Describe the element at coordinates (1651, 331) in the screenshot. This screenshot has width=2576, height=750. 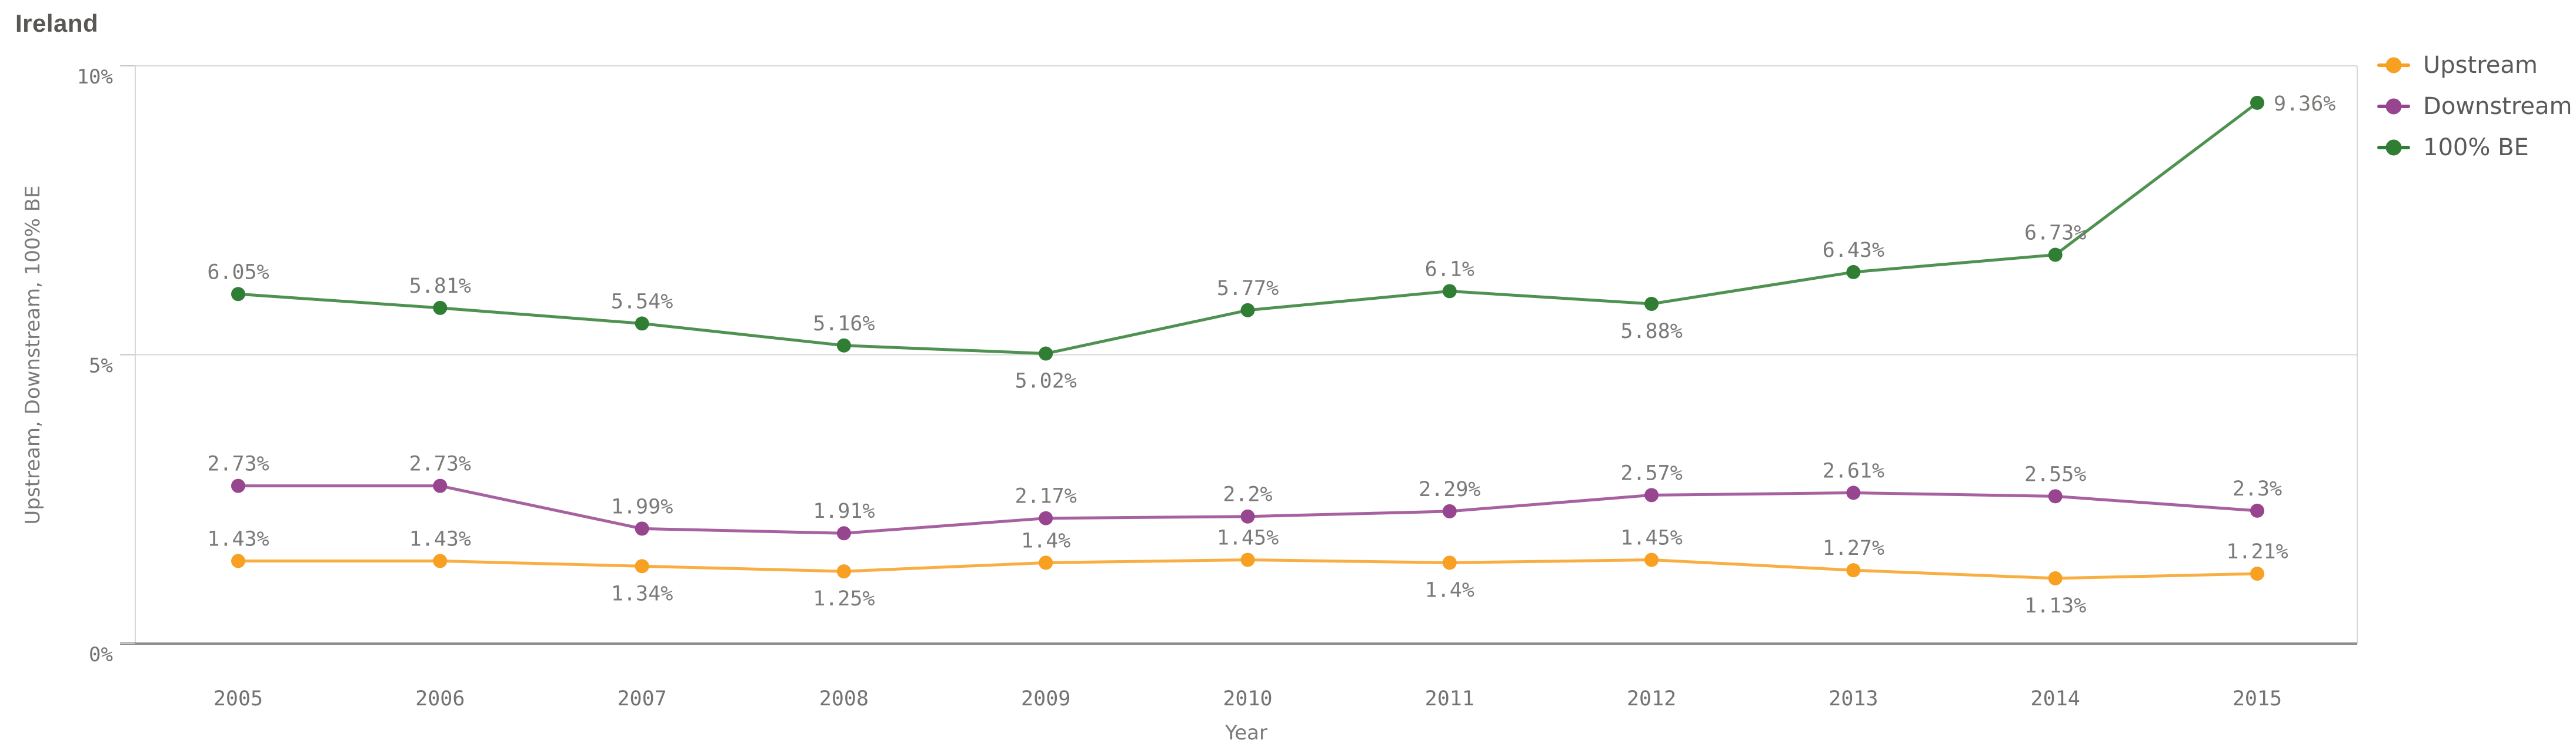
I see `data-label: 5.88%` at that location.